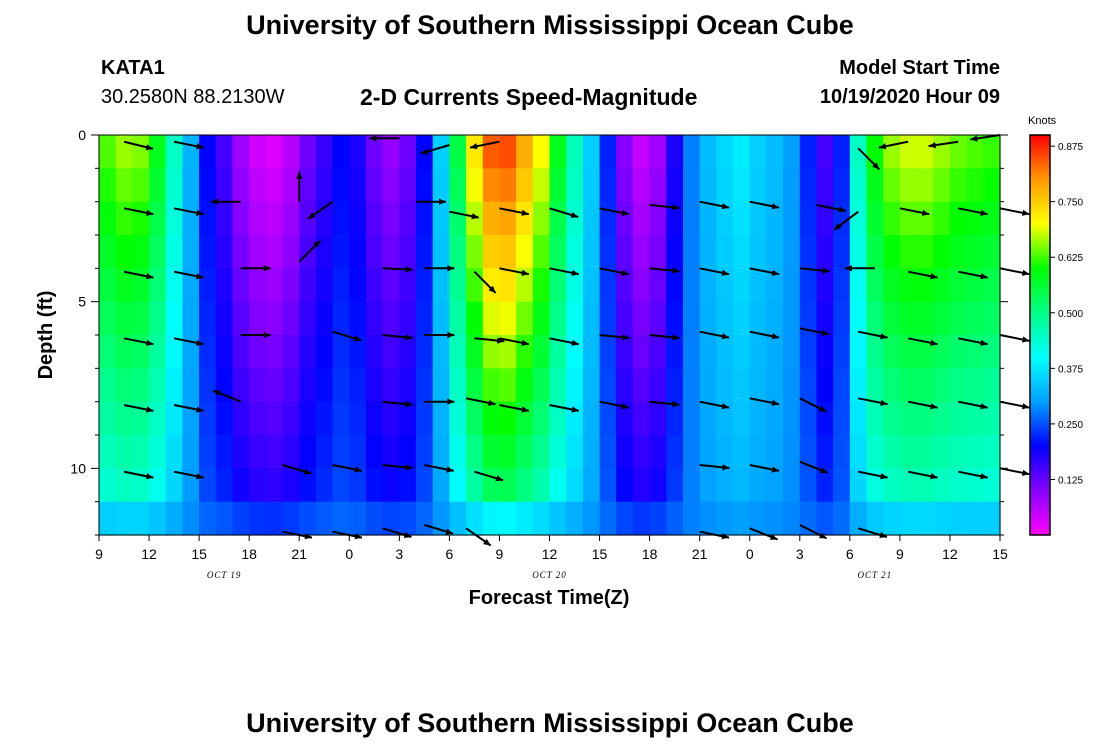 The width and height of the screenshot is (1100, 750). Describe the element at coordinates (850, 554) in the screenshot. I see `x-tick-label: 6` at that location.